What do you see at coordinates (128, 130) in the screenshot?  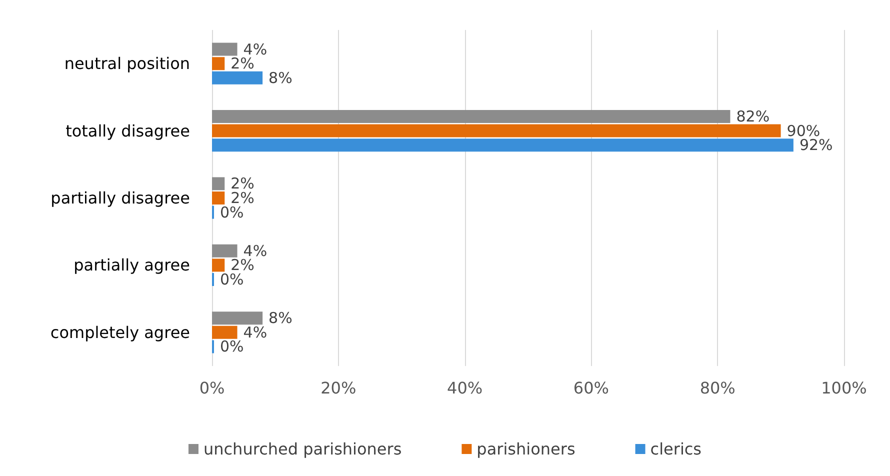 I see `y-tick-label: totally disagree` at bounding box center [128, 130].